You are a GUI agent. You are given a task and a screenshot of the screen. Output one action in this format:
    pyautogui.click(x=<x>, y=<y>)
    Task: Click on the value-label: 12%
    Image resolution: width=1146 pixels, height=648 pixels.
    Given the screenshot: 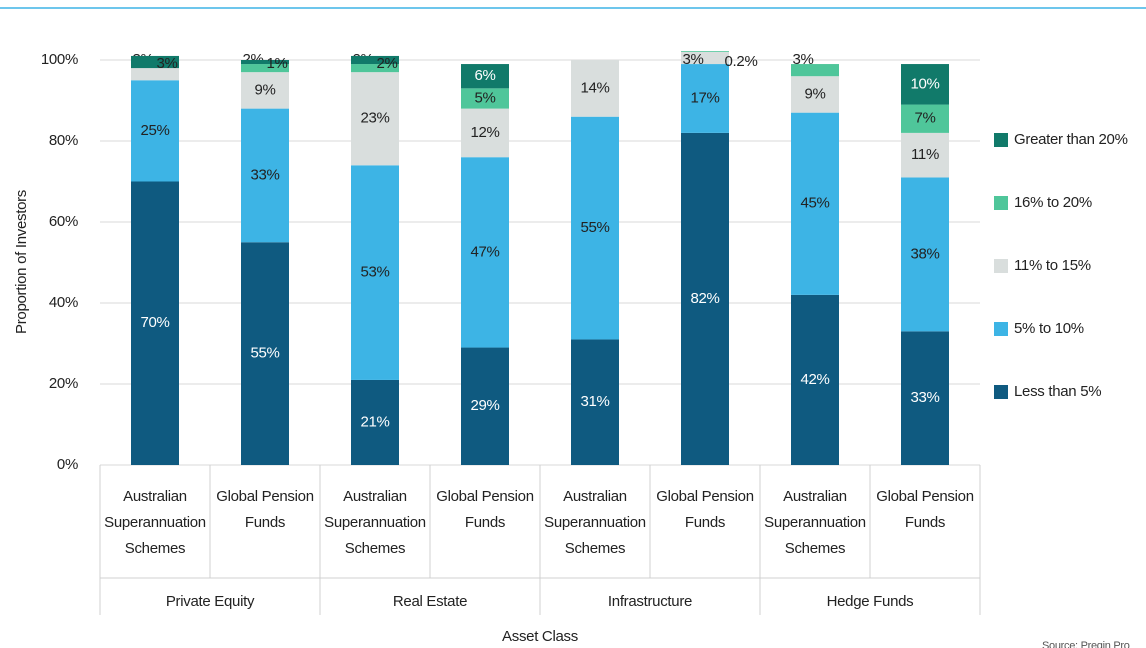 What is the action you would take?
    pyautogui.click(x=484, y=132)
    